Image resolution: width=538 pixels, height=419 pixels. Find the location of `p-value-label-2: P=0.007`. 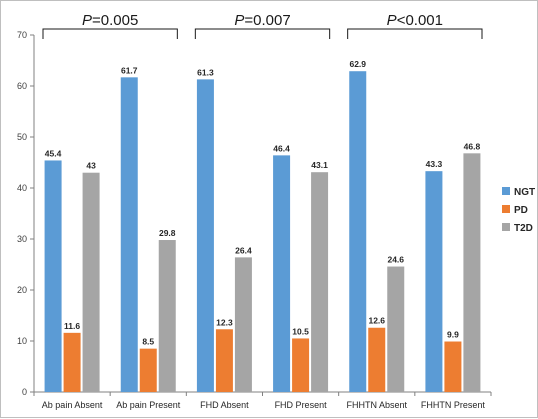

p-value-label-2: P=0.007 is located at coordinates (262, 20).